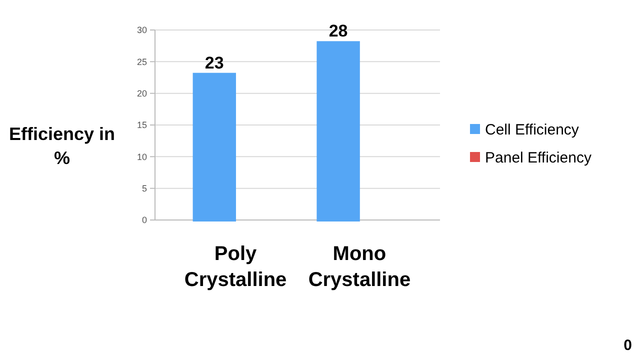  What do you see at coordinates (141, 157) in the screenshot?
I see `y-tick-label: 10` at bounding box center [141, 157].